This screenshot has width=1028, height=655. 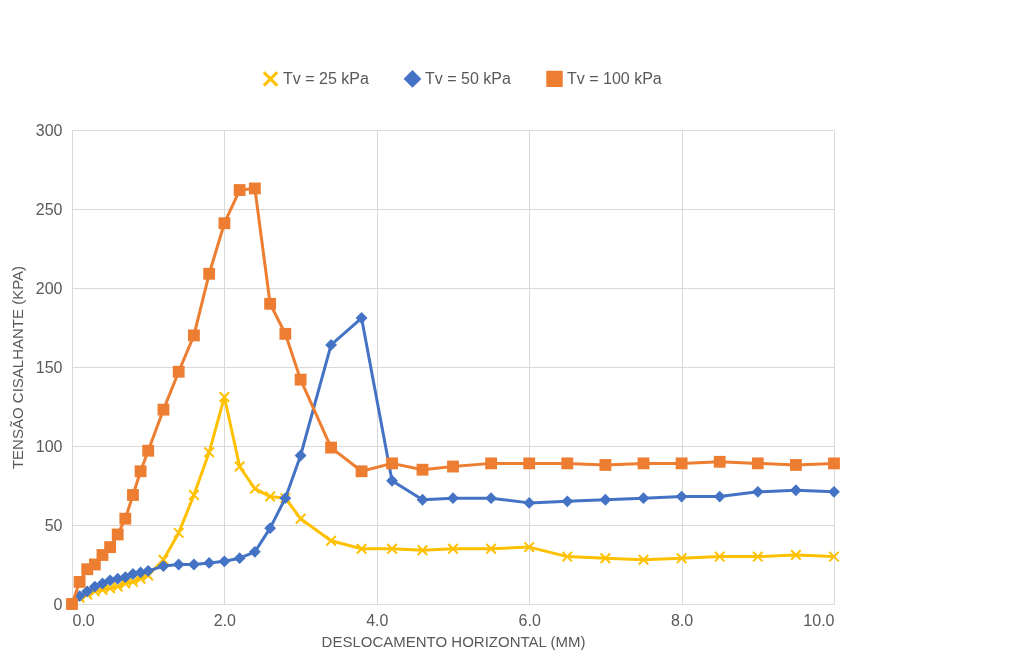 I want to click on y-tick-label: 200, so click(x=49, y=288).